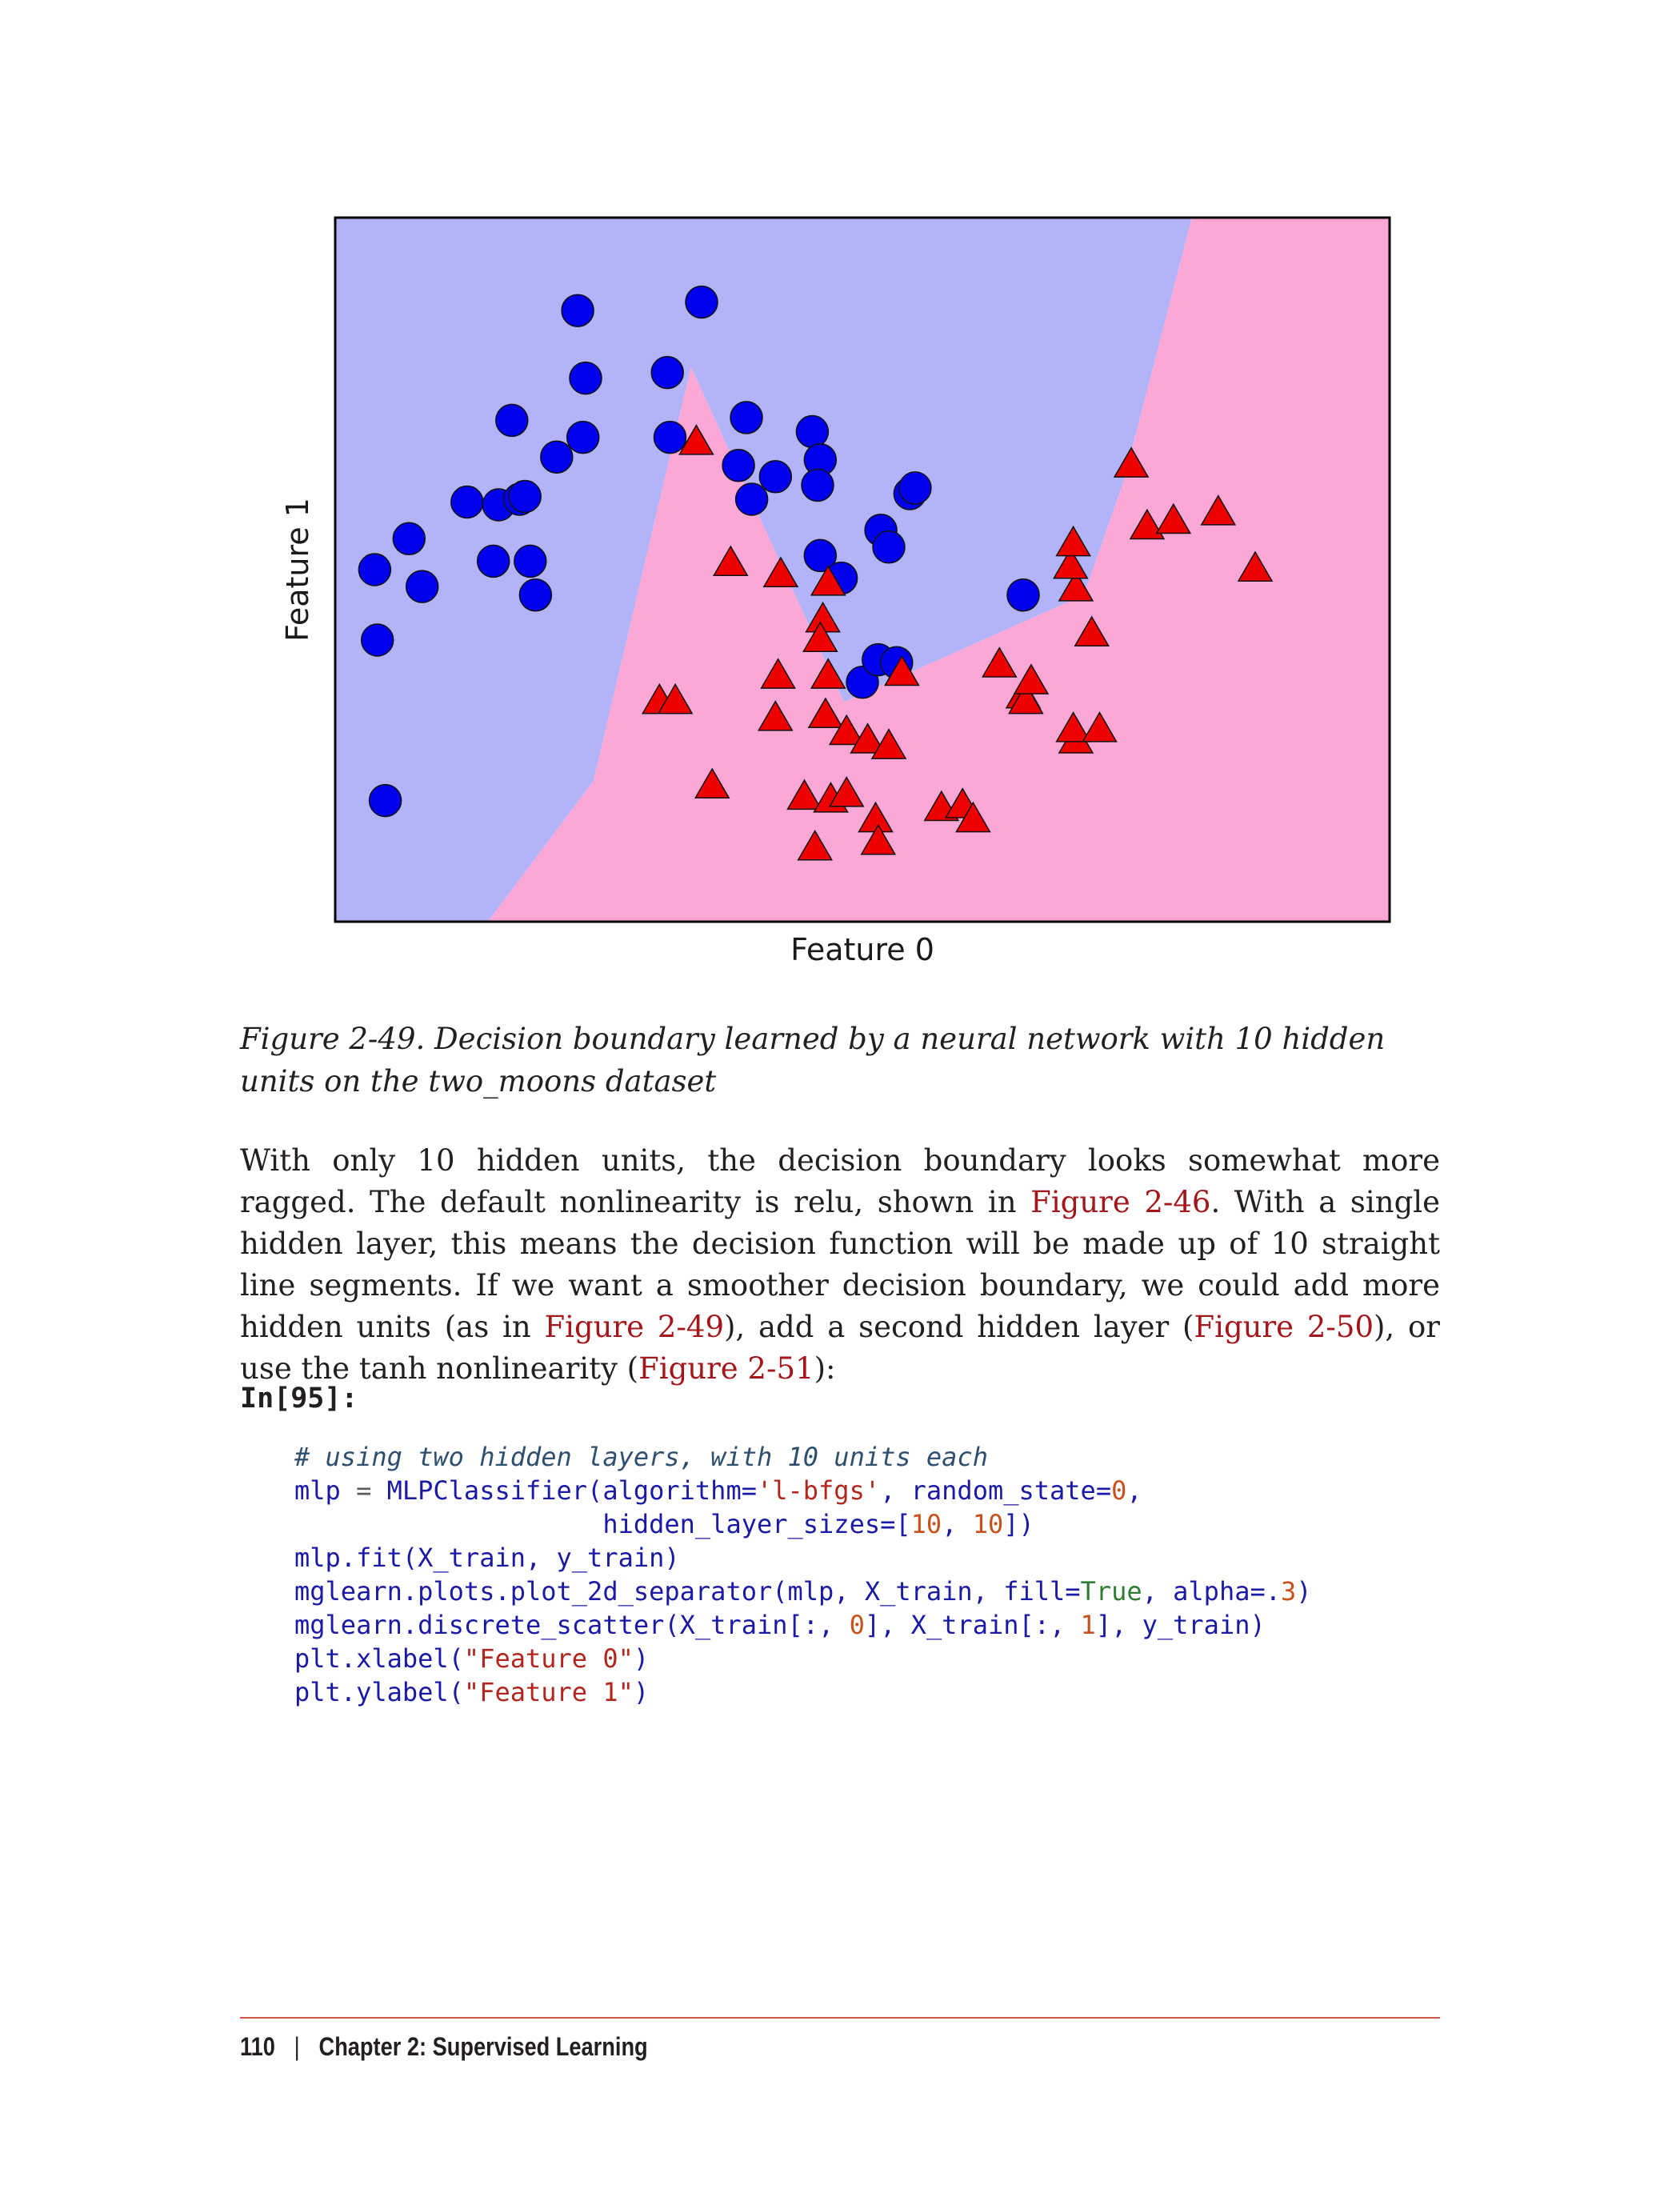 The height and width of the screenshot is (2205, 1680). Describe the element at coordinates (634, 1327) in the screenshot. I see `figure-2-49-link: Figure 2-49` at that location.